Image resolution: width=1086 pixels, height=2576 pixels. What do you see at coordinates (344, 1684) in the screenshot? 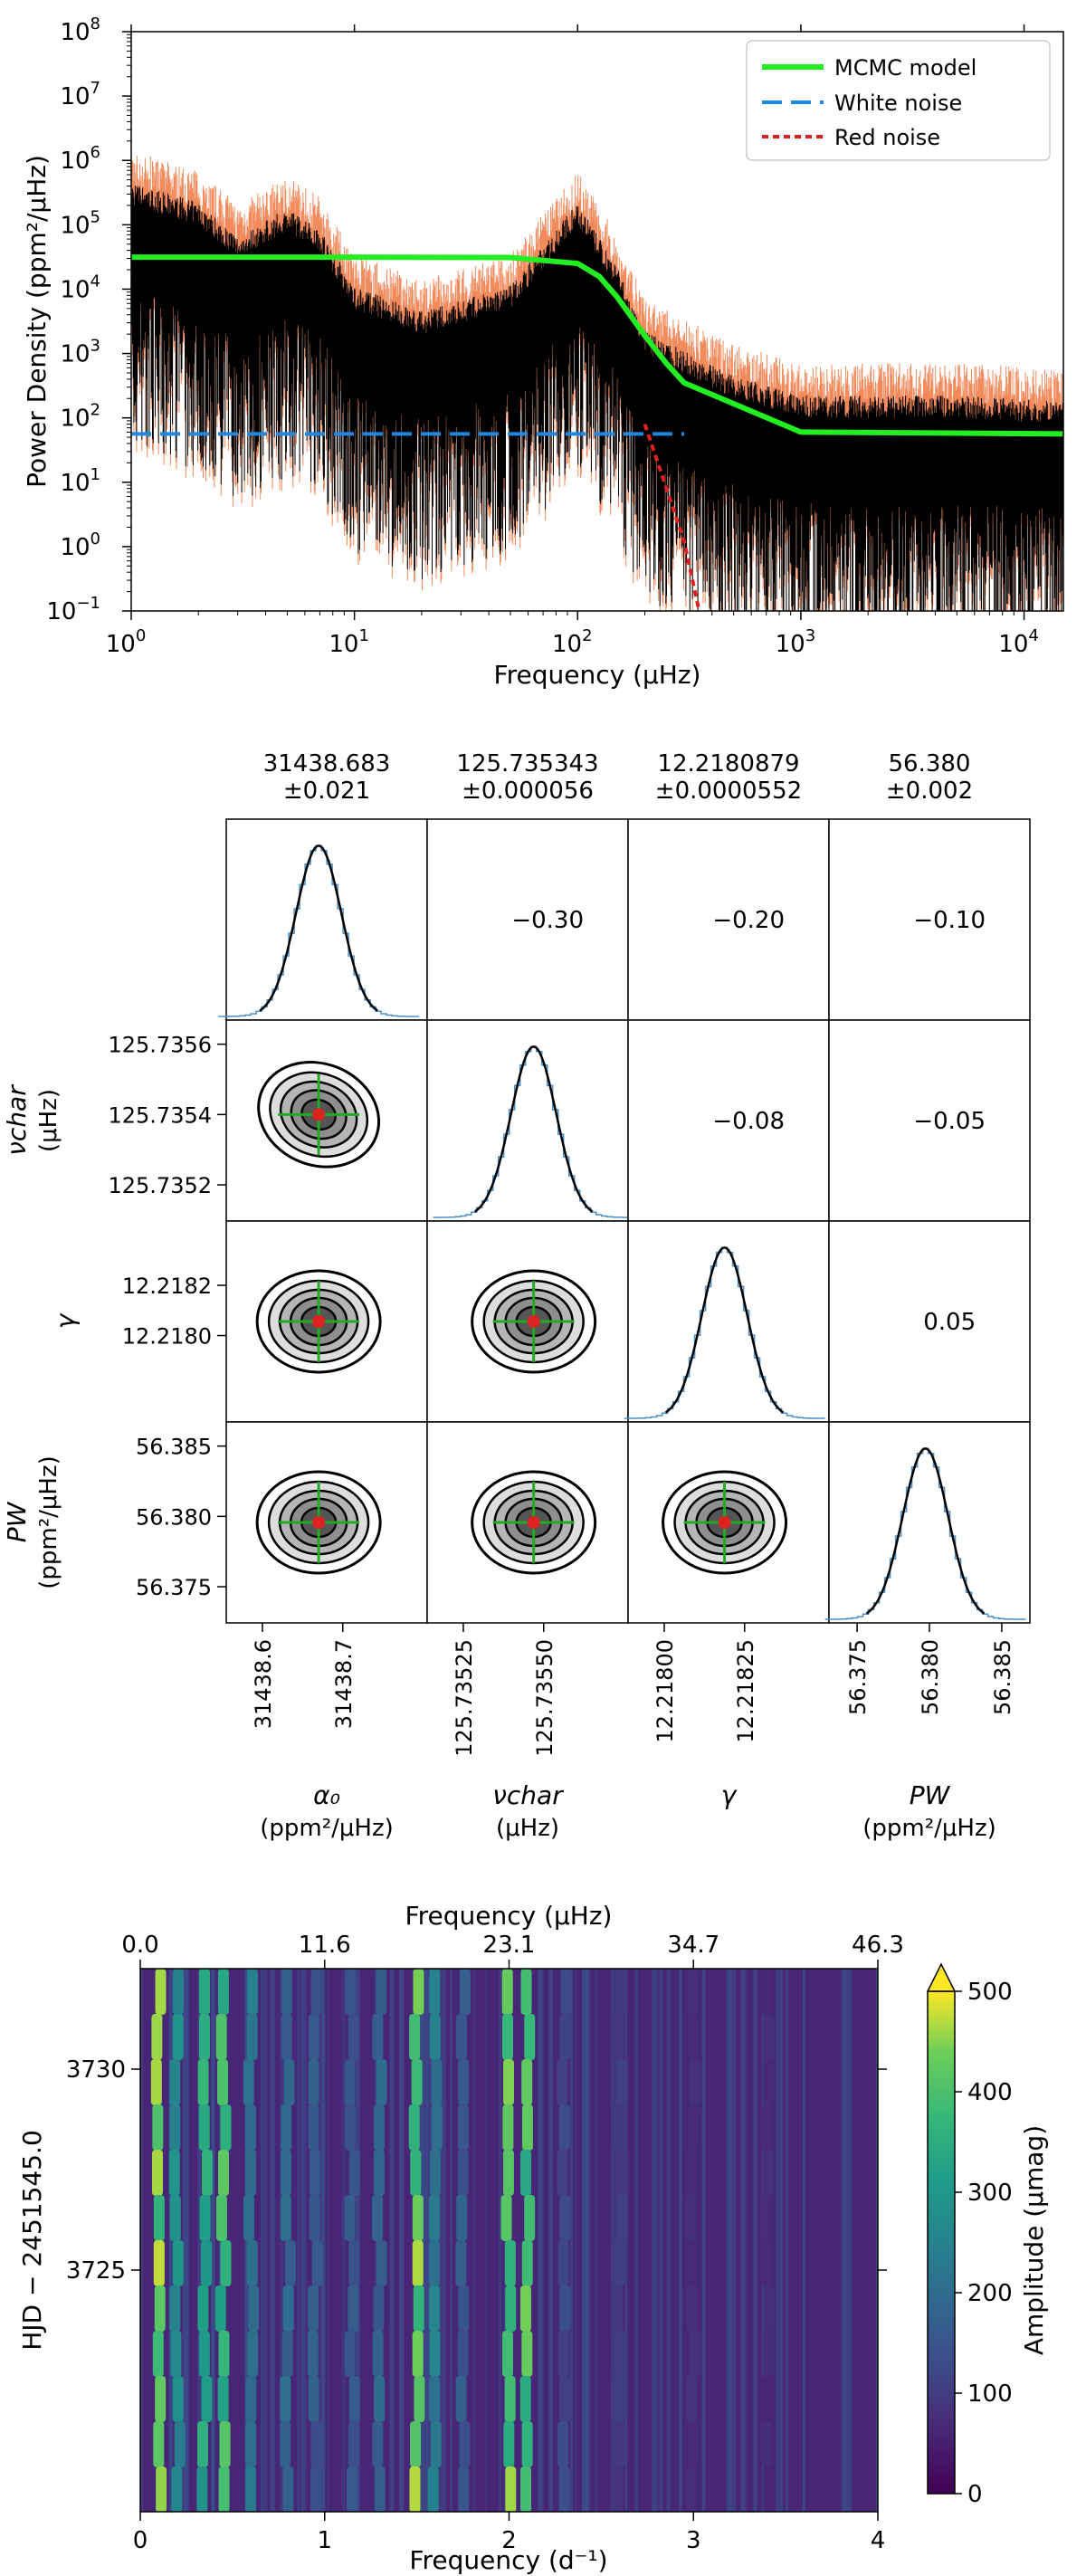
I see `x-tick-label: 31438.7` at bounding box center [344, 1684].